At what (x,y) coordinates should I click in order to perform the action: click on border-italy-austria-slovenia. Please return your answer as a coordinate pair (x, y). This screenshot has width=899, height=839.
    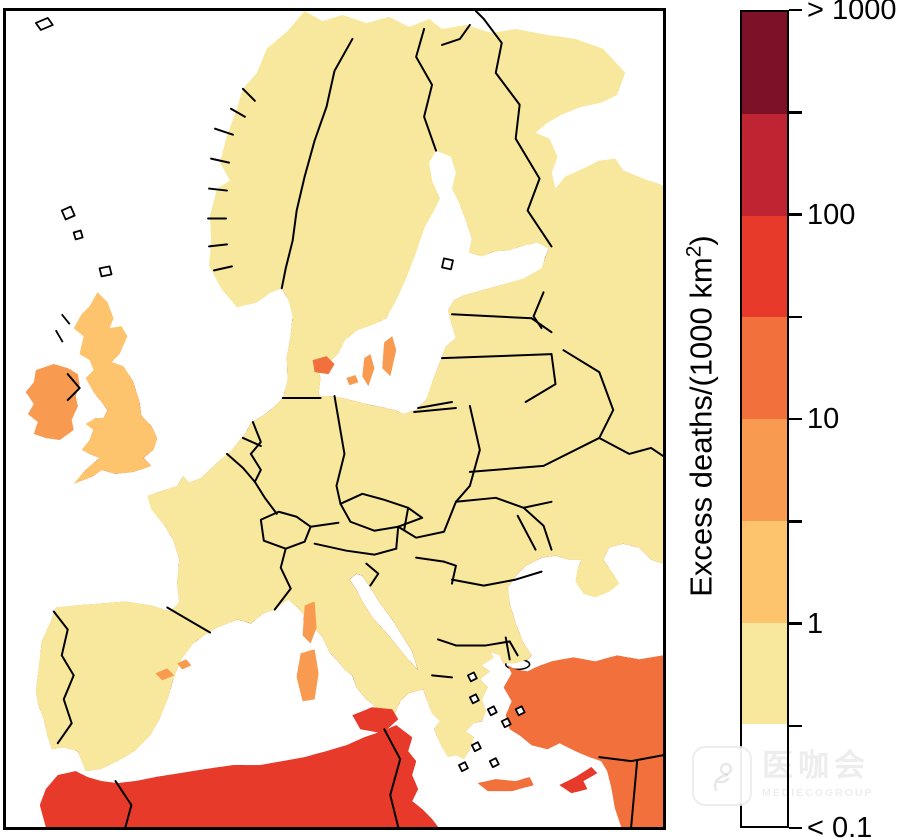
    Looking at the image, I should click on (355, 549).